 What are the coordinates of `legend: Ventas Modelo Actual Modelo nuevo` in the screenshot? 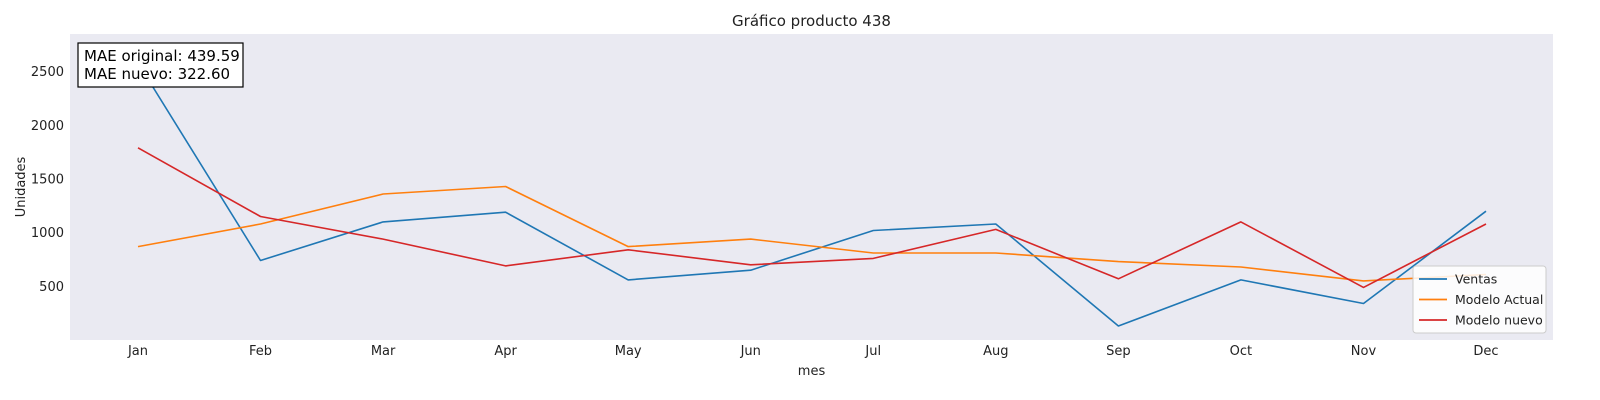 It's located at (1479, 299).